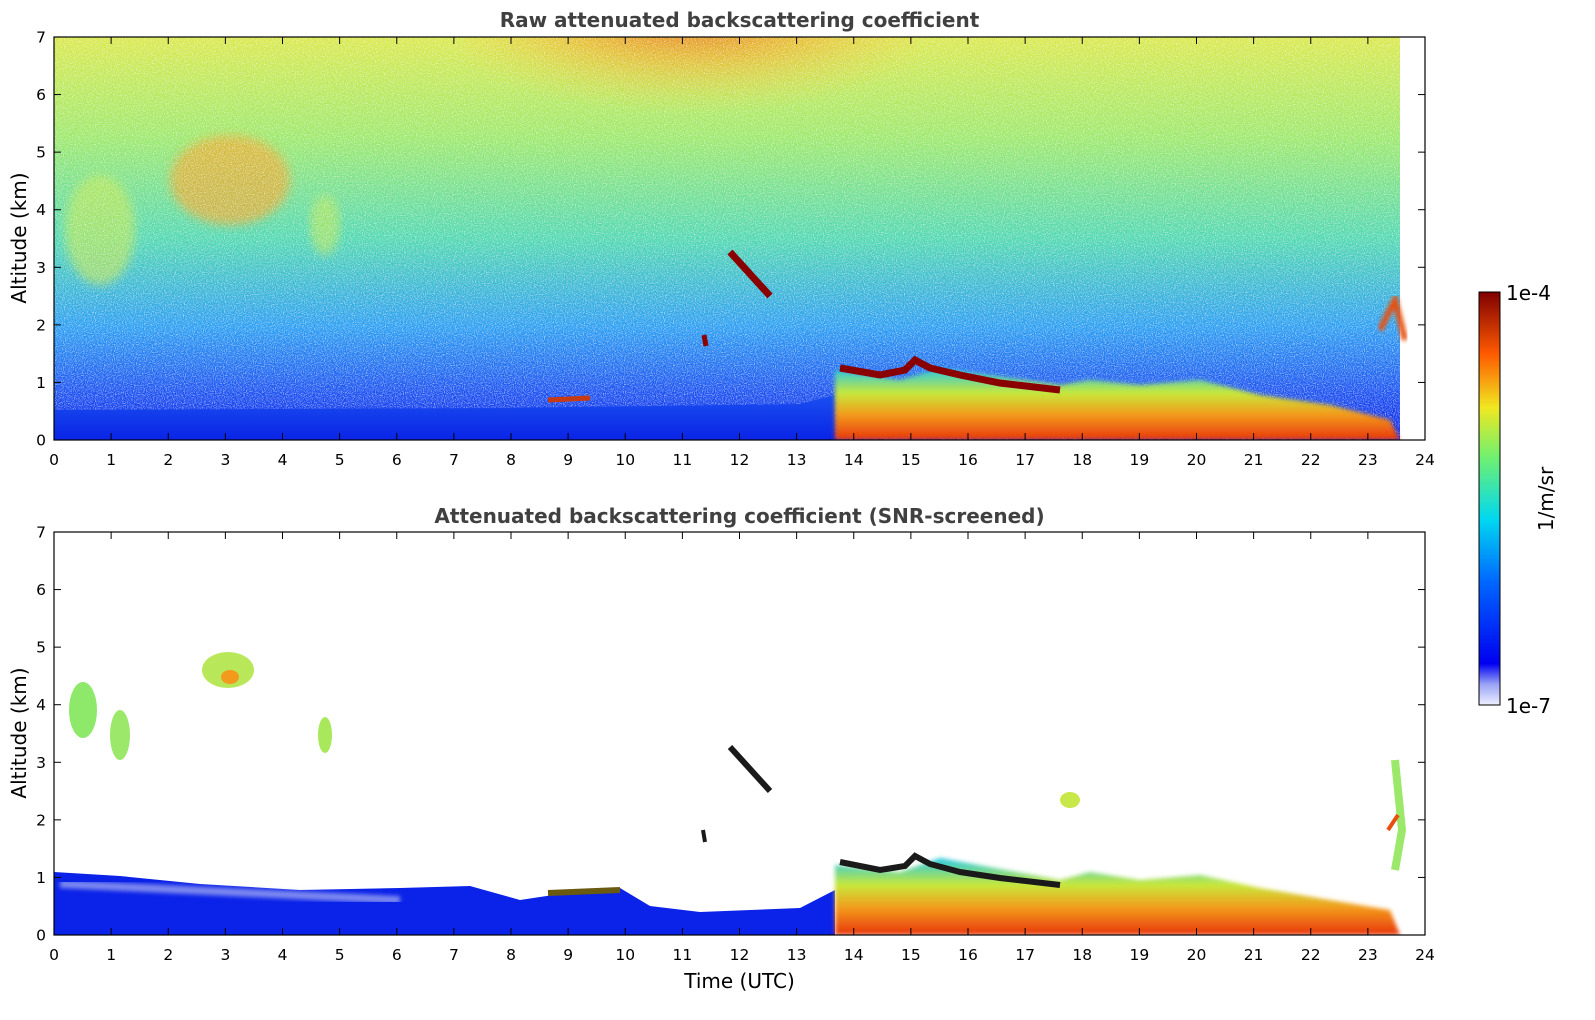 The image size is (1595, 1020). Describe the element at coordinates (340, 460) in the screenshot. I see `raw-x-tick-label: 5` at that location.